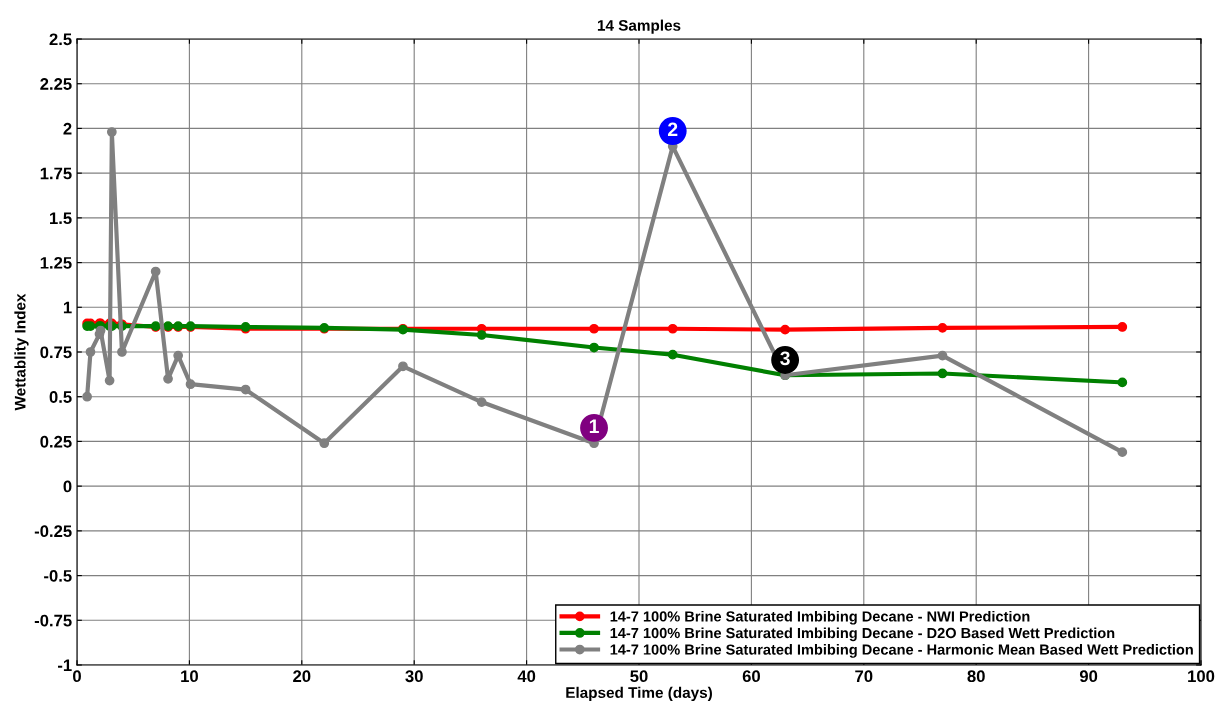 Image resolution: width=1217 pixels, height=707 pixels. I want to click on y-tick-label: 0.5, so click(60, 397).